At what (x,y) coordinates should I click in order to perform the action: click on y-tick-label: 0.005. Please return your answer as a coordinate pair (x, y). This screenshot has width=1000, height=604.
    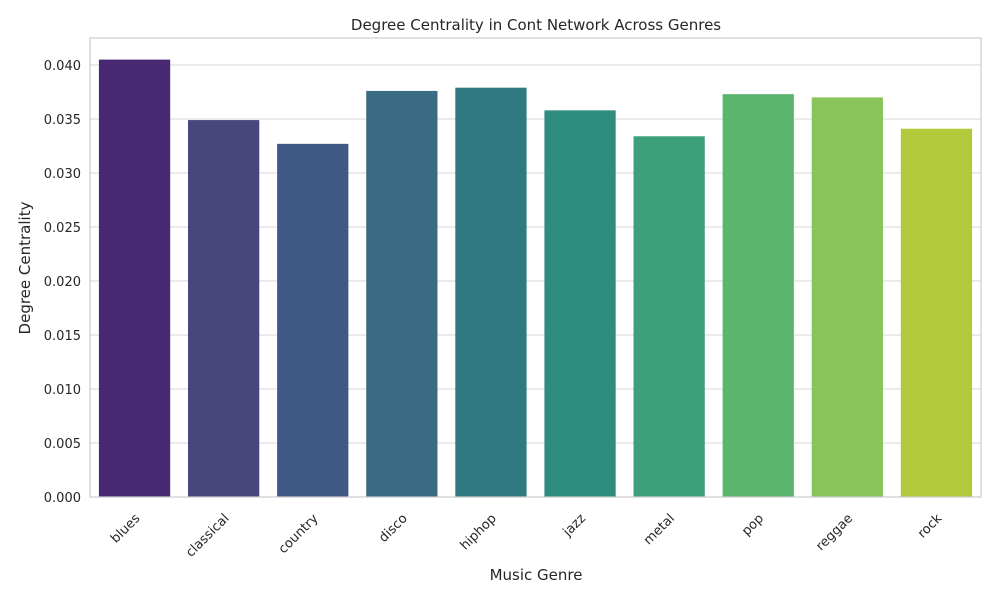
    Looking at the image, I should click on (62, 444).